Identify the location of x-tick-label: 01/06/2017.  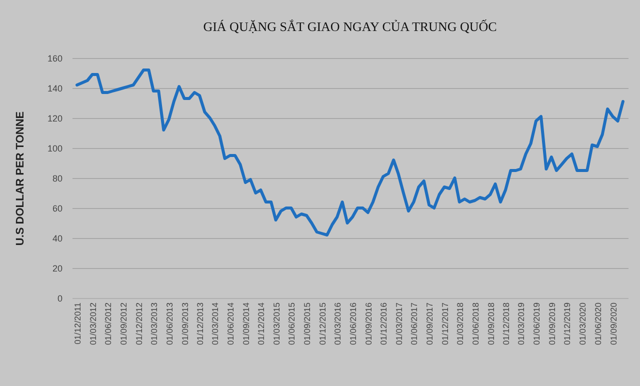
(414, 324).